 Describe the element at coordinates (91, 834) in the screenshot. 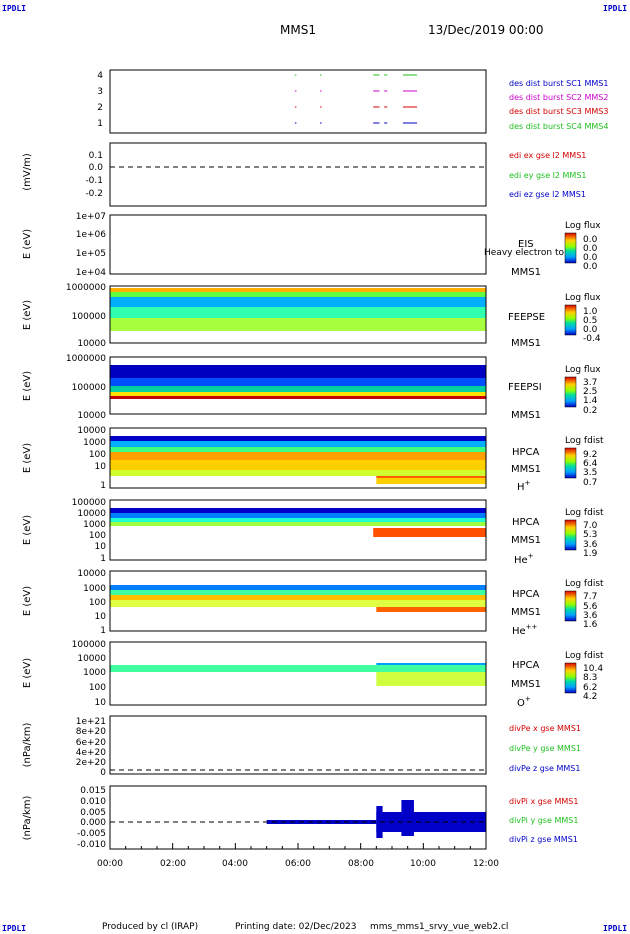

I see `ytick: -0.005` at that location.